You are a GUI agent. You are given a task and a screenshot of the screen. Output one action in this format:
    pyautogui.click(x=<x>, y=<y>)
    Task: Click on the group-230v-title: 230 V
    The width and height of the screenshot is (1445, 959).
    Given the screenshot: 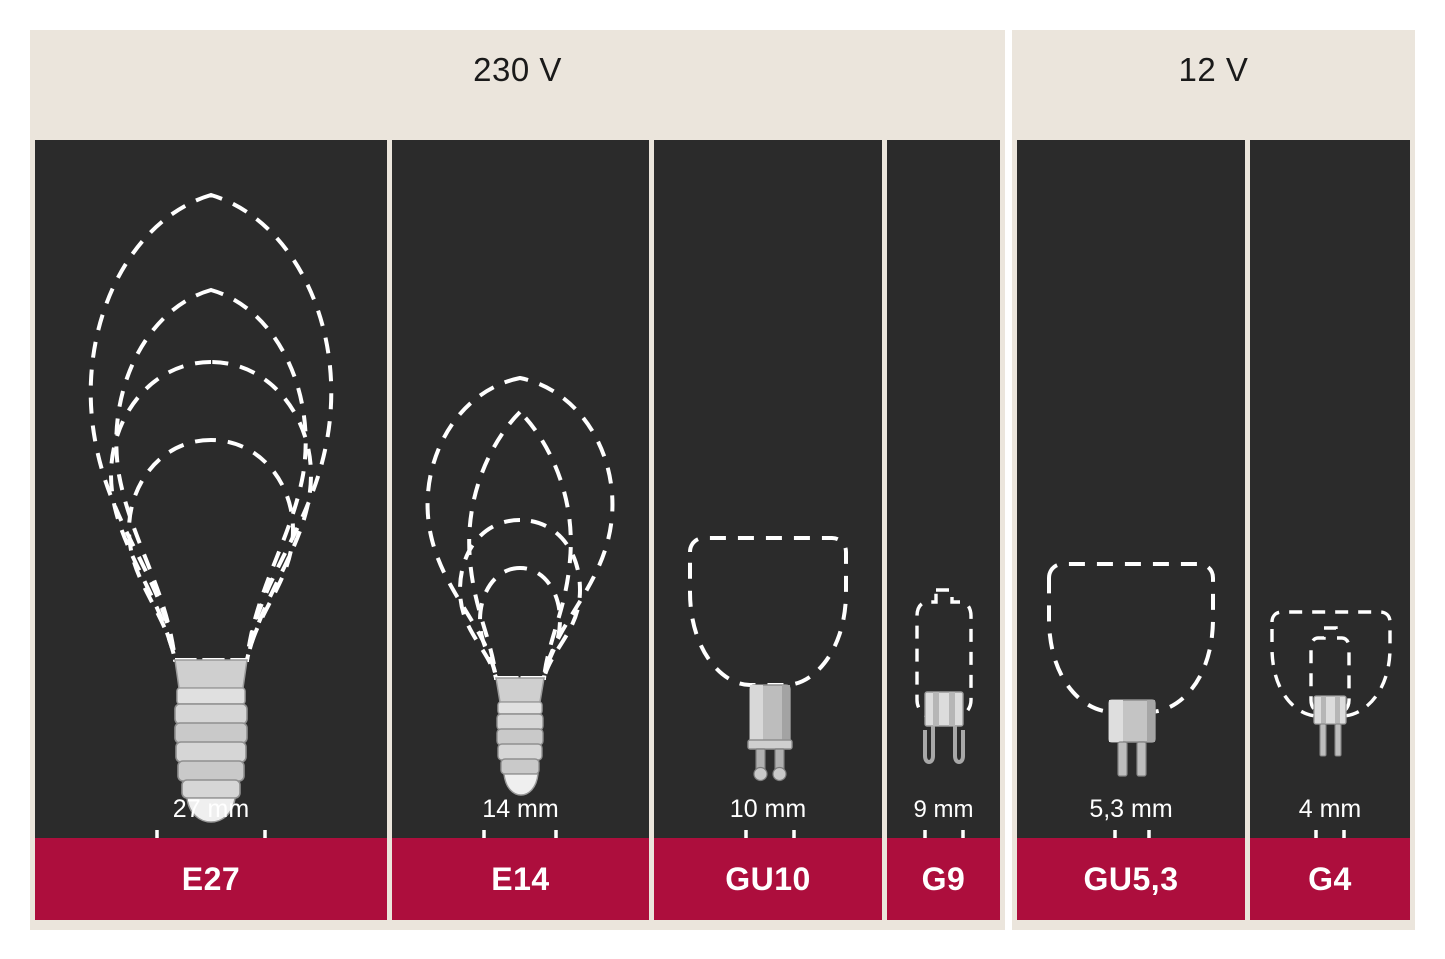 What is the action you would take?
    pyautogui.click(x=517, y=69)
    